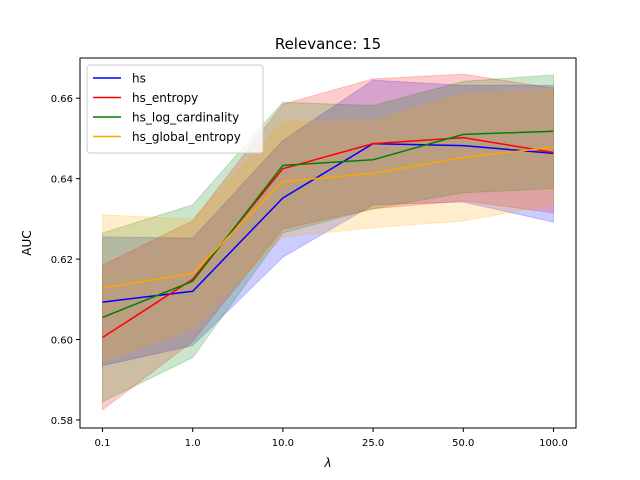  I want to click on y-tick-label: 0.60, so click(62, 341).